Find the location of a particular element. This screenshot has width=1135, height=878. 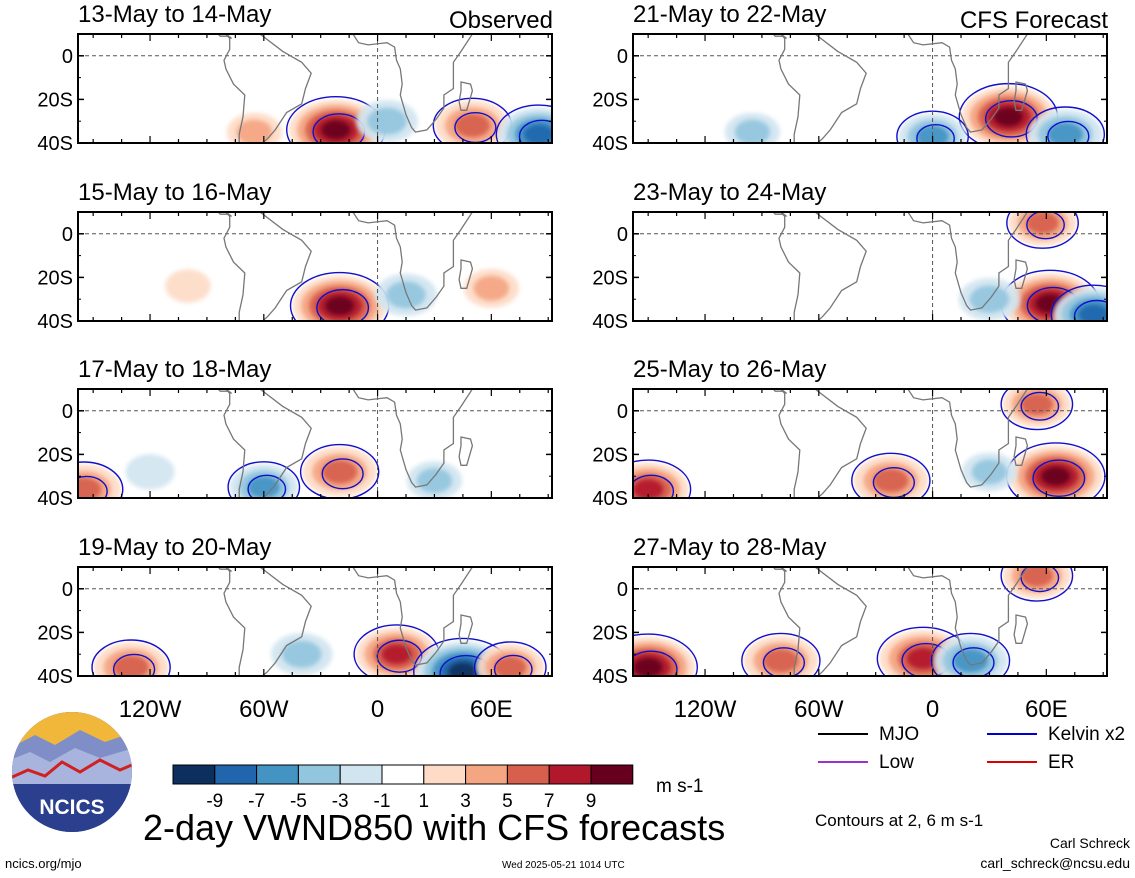

legend-label: MJO is located at coordinates (899, 734).